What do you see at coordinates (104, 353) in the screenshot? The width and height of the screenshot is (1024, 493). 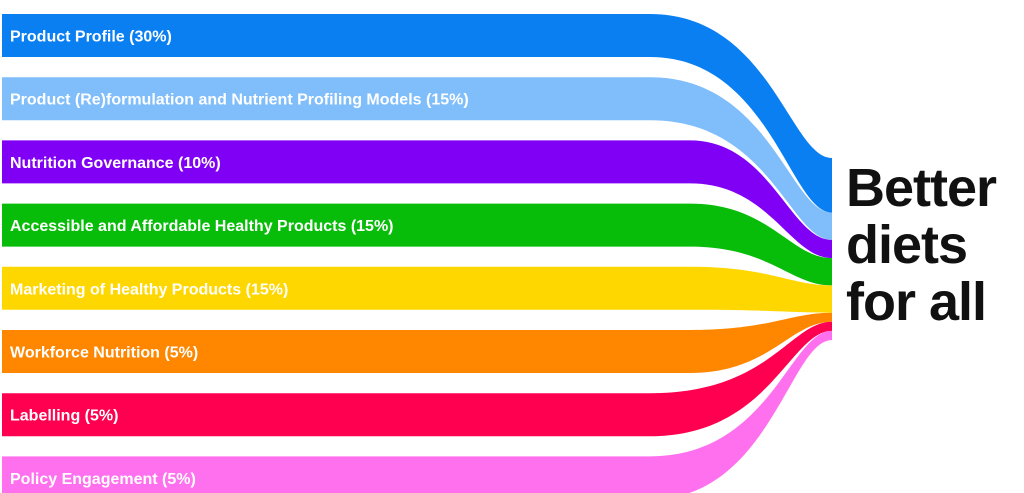 I see `flow-label: Workforce Nutrition (5%)` at bounding box center [104, 353].